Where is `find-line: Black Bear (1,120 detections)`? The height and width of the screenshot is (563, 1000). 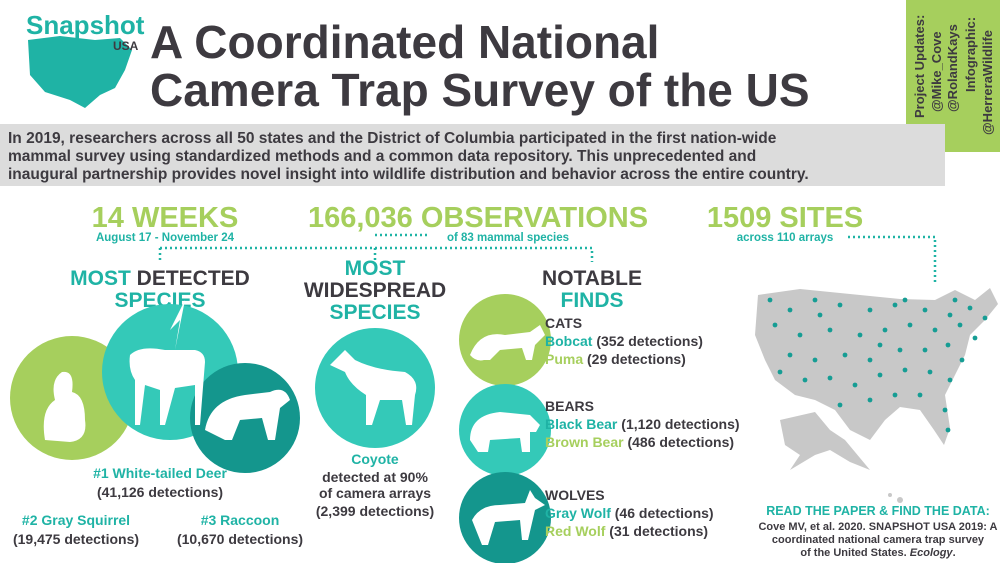 find-line: Black Bear (1,120 detections) is located at coordinates (642, 424).